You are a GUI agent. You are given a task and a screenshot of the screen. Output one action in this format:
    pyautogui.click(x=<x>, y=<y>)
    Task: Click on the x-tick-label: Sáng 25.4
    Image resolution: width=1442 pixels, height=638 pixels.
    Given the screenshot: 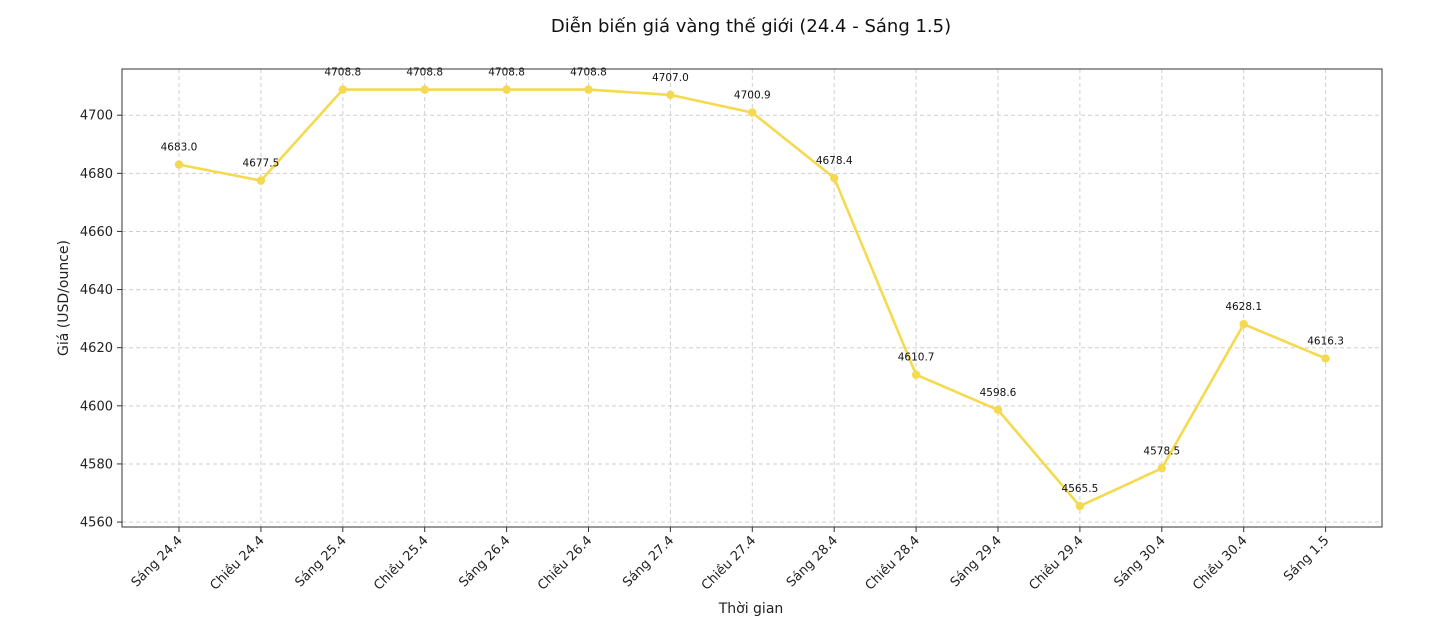 What is the action you would take?
    pyautogui.click(x=320, y=561)
    